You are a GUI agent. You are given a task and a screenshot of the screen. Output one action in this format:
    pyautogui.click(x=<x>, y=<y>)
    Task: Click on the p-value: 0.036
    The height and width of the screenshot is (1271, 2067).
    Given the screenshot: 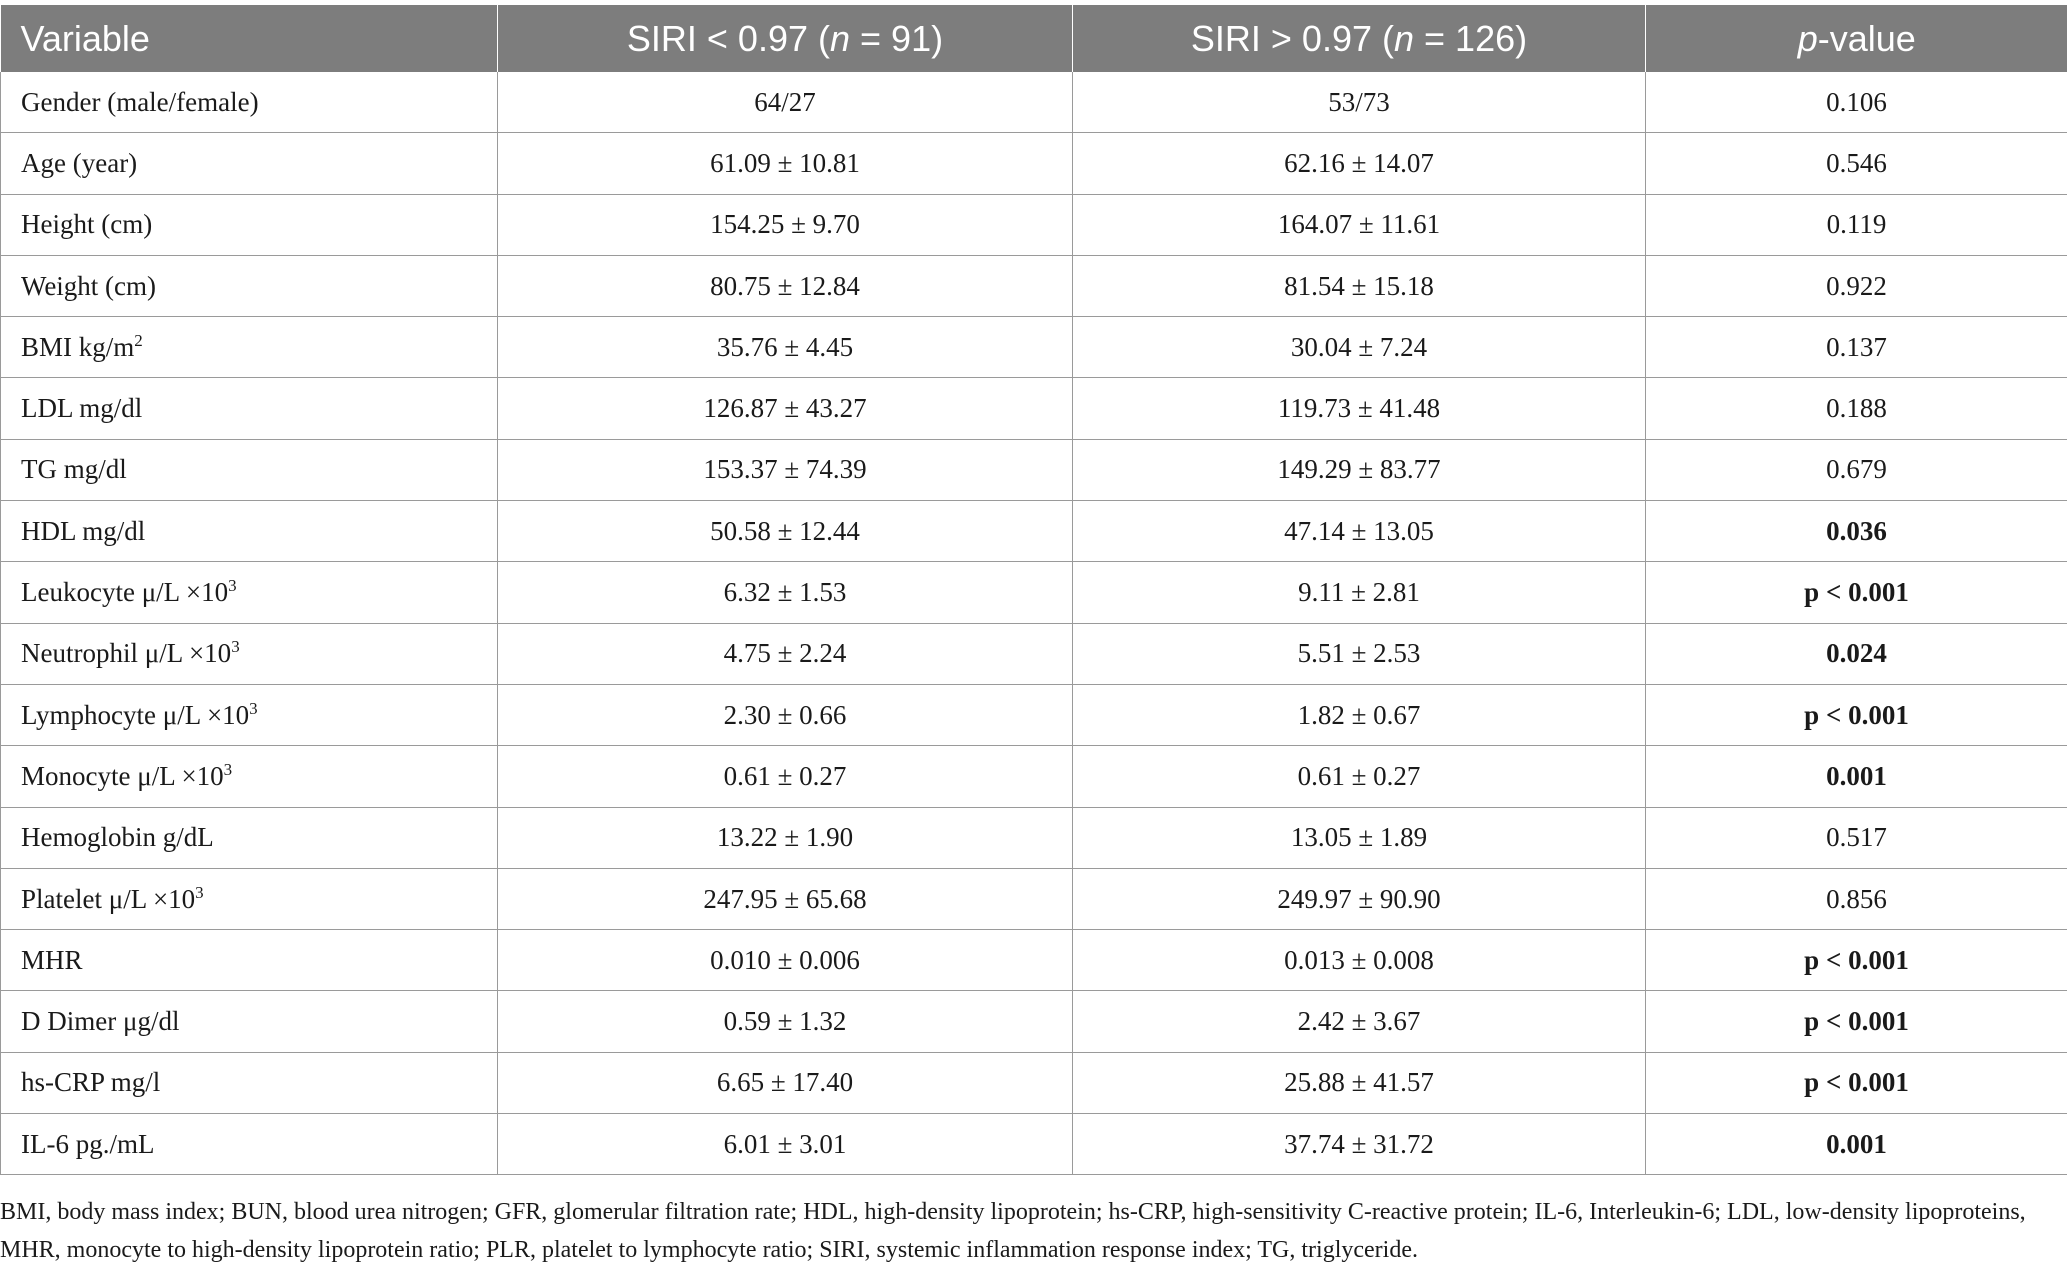 What is the action you would take?
    pyautogui.click(x=1856, y=531)
    